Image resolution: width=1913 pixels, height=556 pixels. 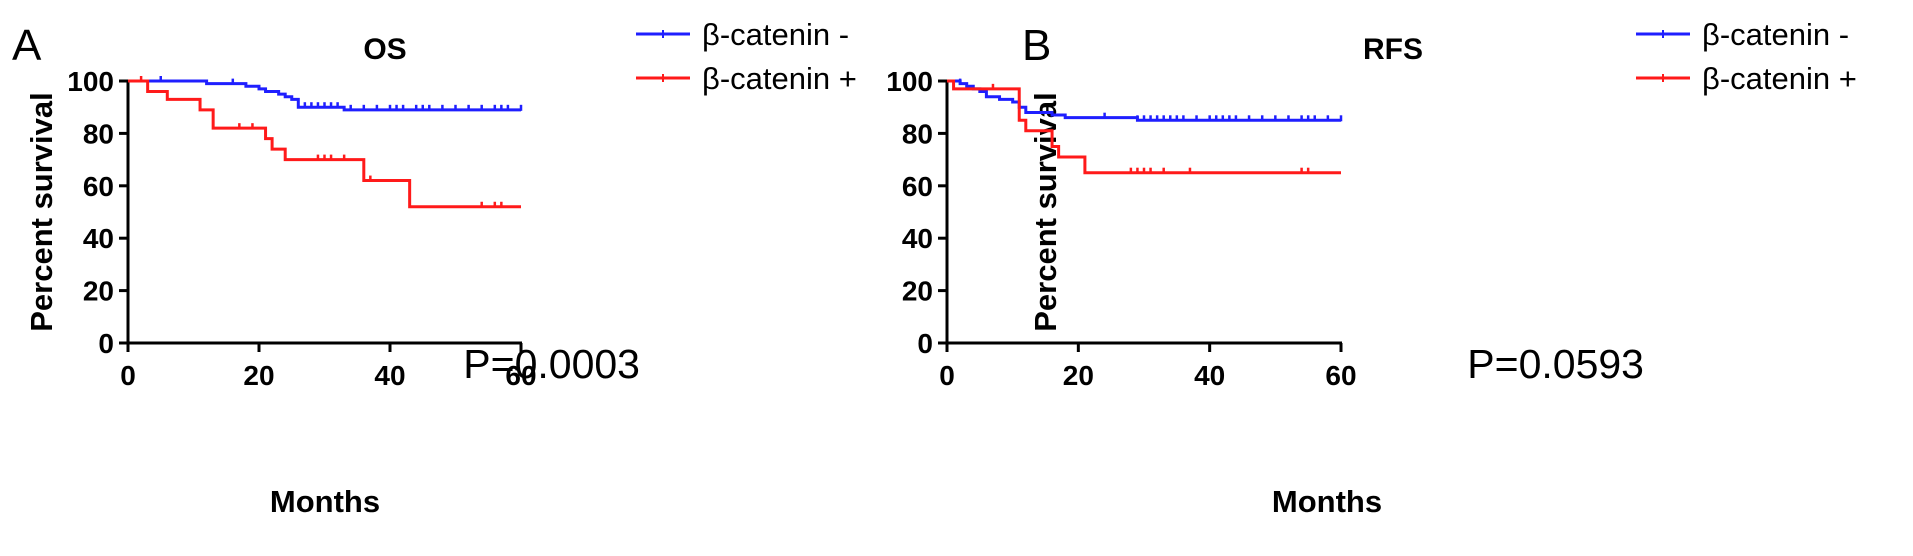 What do you see at coordinates (27, 45) in the screenshot?
I see `panel-label: A` at bounding box center [27, 45].